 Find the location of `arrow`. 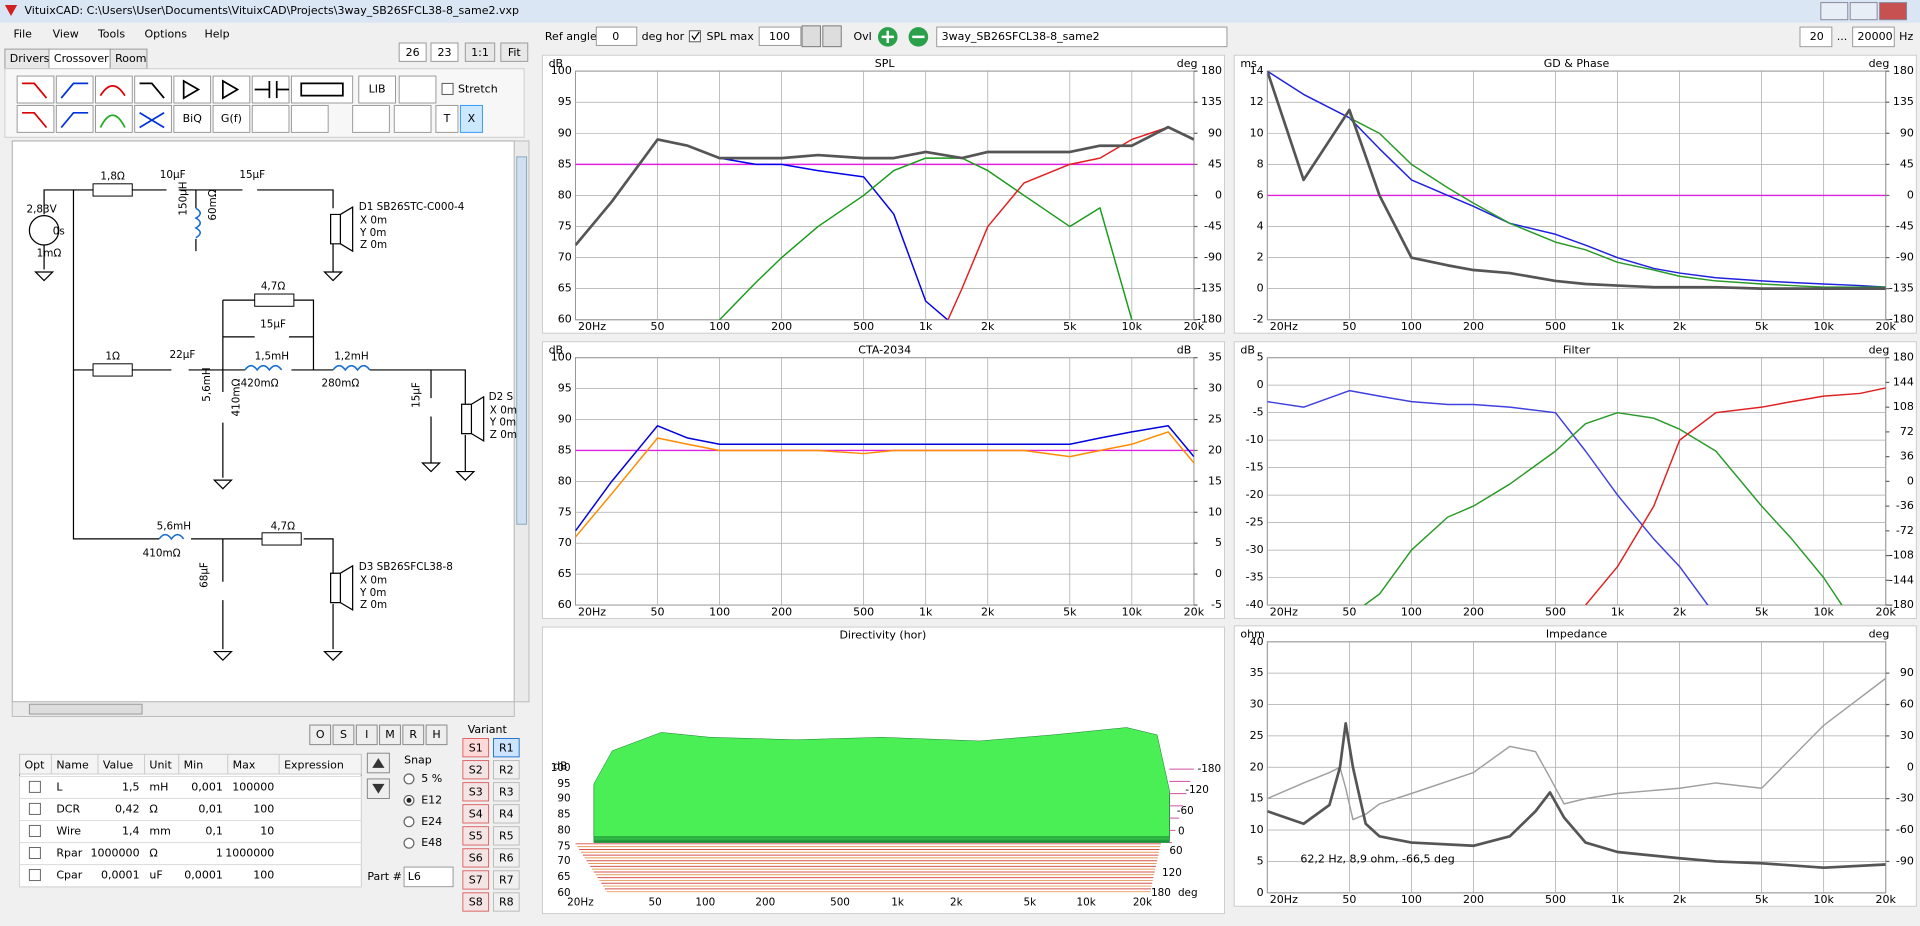

arrow is located at coordinates (378, 788).